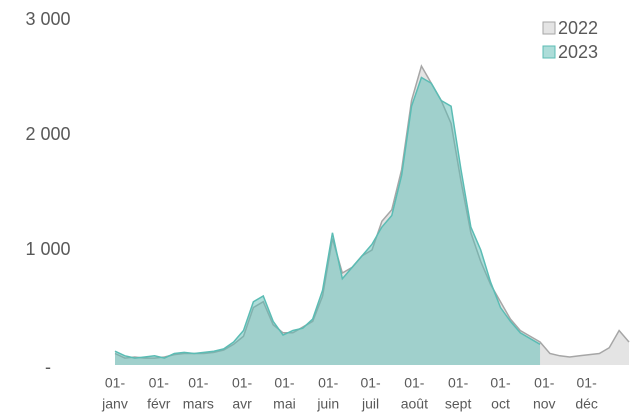  I want to click on y-tick-label: 1 000, so click(47, 249).